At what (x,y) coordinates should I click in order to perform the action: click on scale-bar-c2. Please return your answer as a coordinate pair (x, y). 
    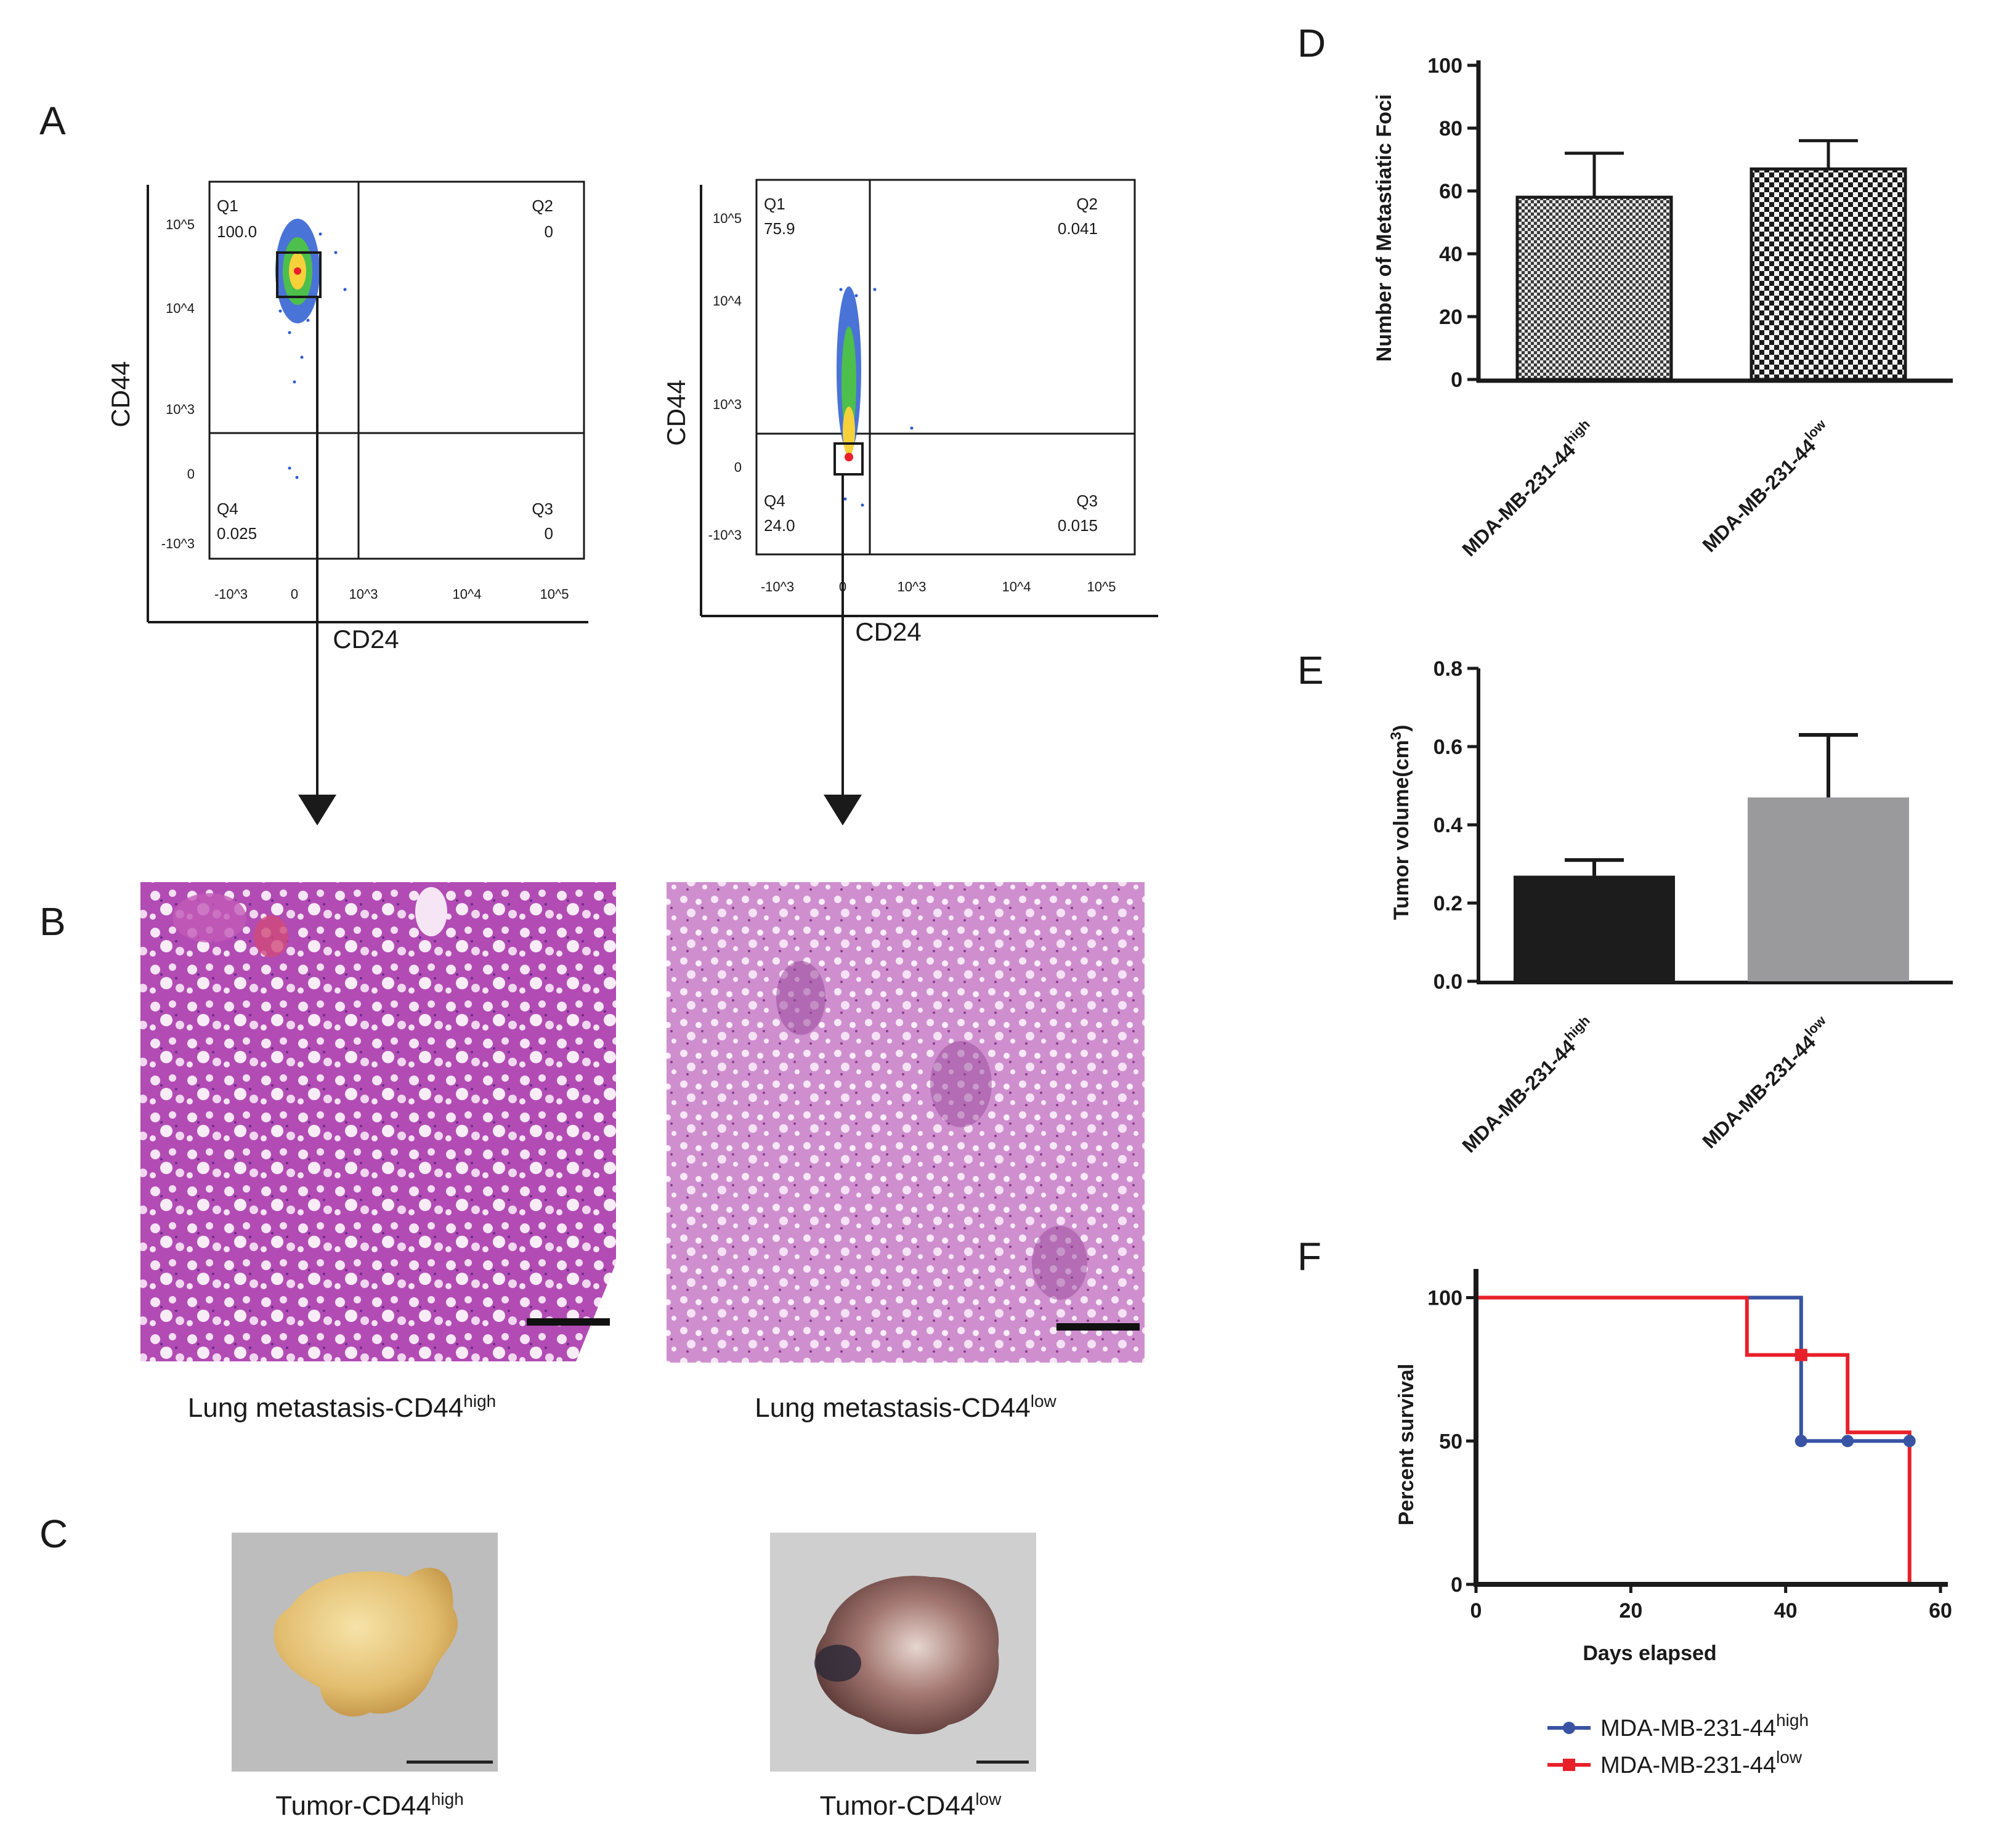
    Looking at the image, I should click on (1003, 1762).